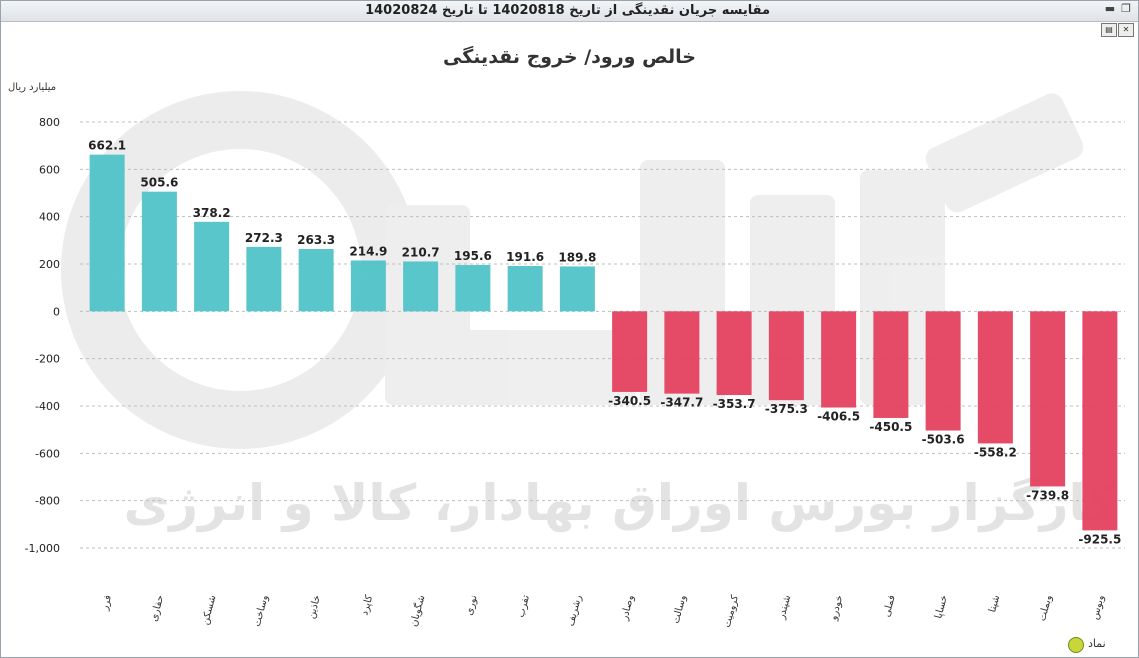 This screenshot has width=1139, height=658. What do you see at coordinates (786, 409) in the screenshot?
I see `data-label: -375.3` at bounding box center [786, 409].